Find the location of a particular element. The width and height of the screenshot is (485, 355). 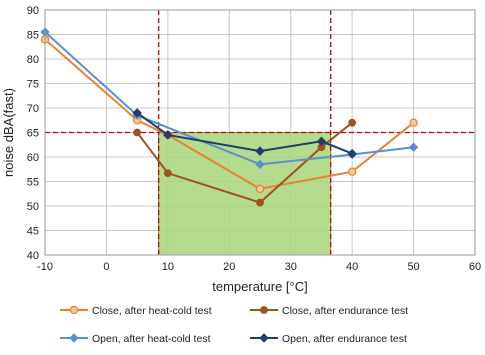

x-tick-label: 20 is located at coordinates (229, 267).